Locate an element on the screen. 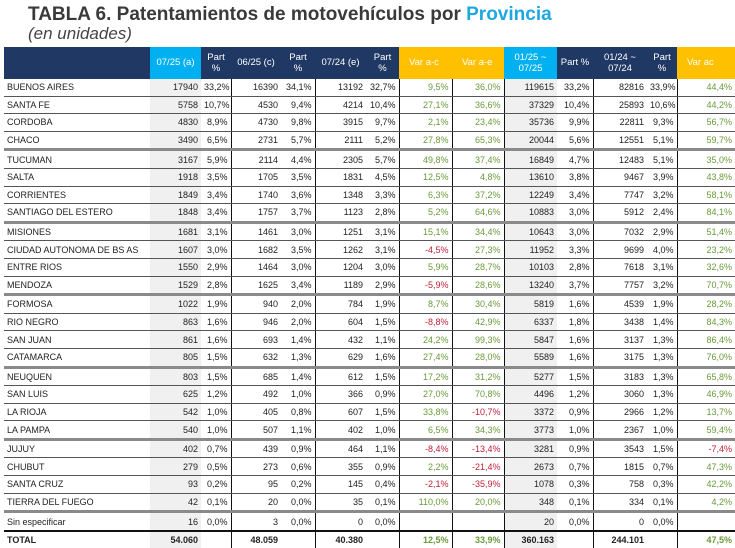 The height and width of the screenshot is (548, 735). table-cell: 27,8% is located at coordinates (426, 141).